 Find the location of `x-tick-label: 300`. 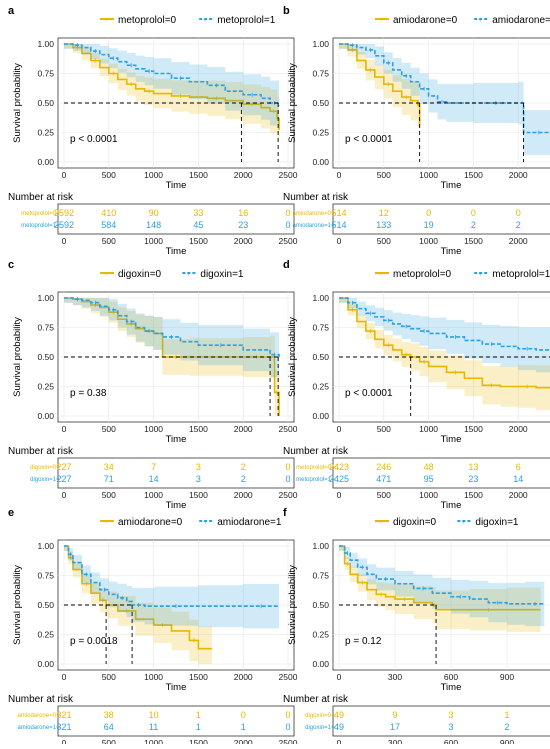

x-tick-label: 300 is located at coordinates (395, 677).